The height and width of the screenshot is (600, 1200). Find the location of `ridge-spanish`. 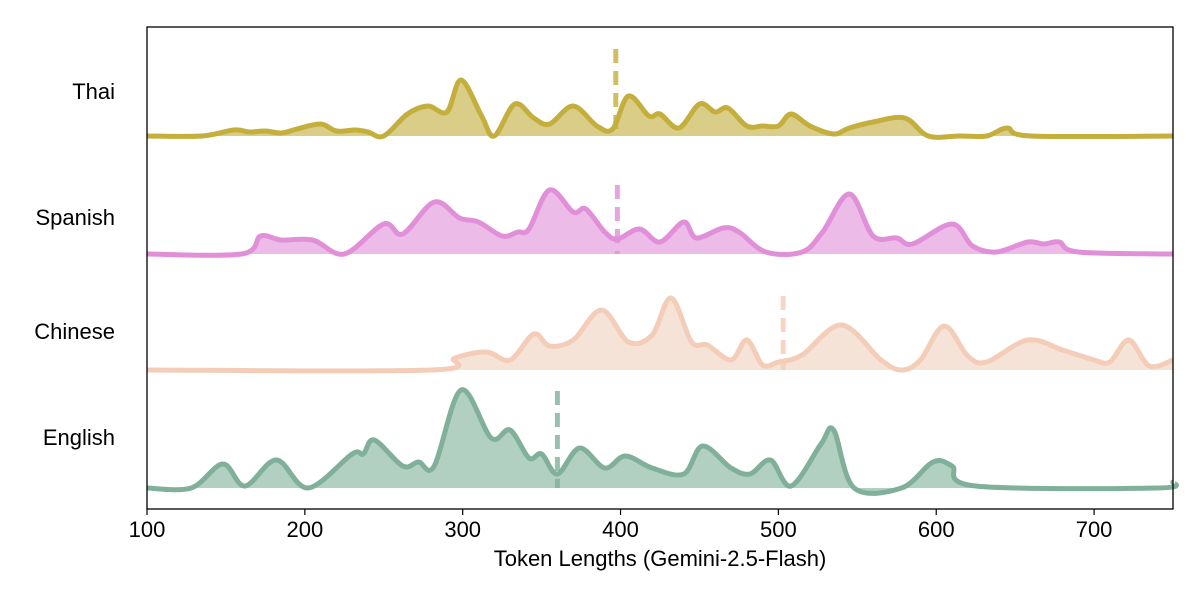

ridge-spanish is located at coordinates (660, 221).